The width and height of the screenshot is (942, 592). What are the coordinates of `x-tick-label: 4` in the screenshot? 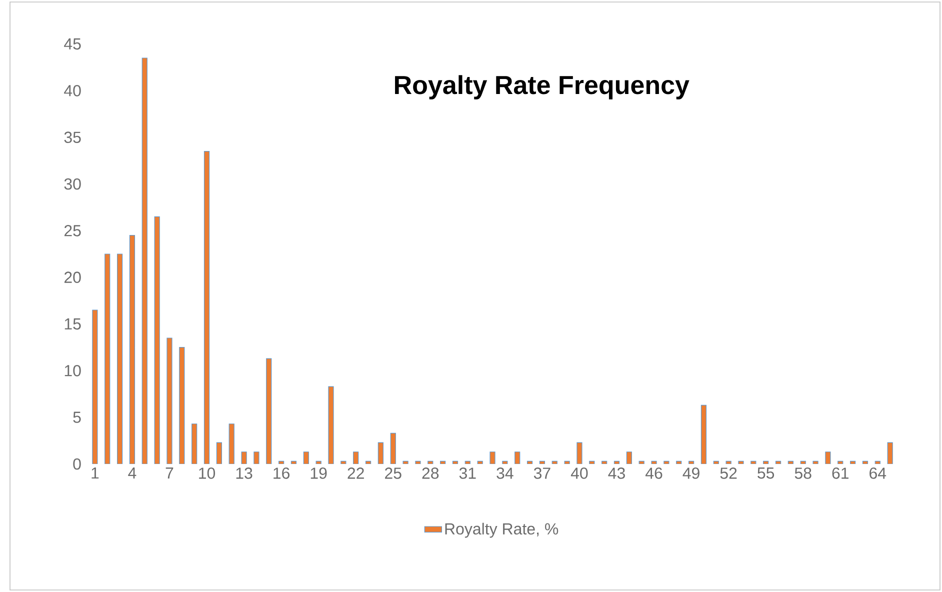 It's located at (132, 473).